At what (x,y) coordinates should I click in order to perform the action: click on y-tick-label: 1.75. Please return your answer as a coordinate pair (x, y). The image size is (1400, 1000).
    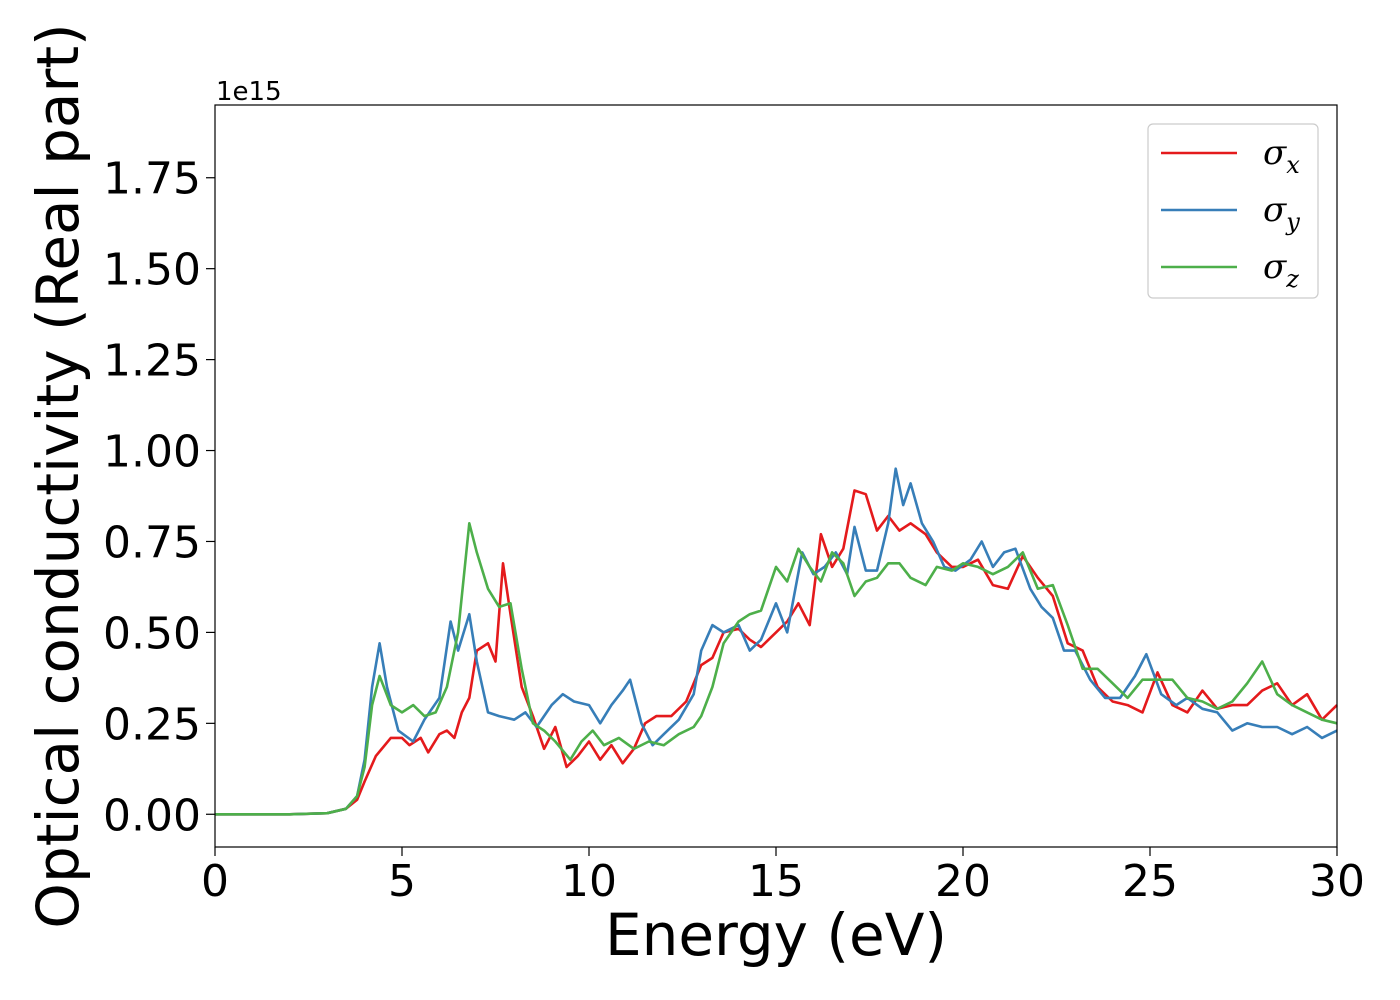
    Looking at the image, I should click on (152, 179).